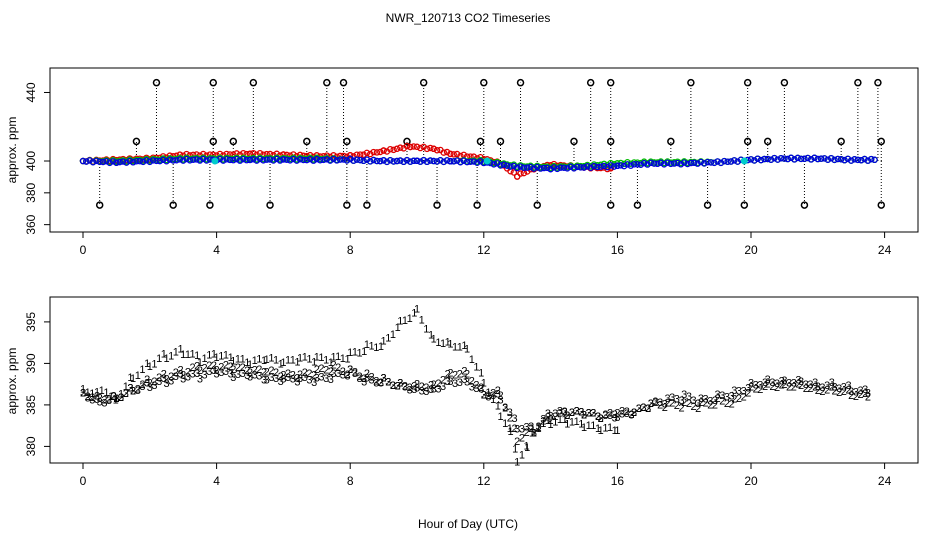 The height and width of the screenshot is (540, 936). What do you see at coordinates (486, 244) in the screenshot?
I see `top-x-ticks: 0 4 8 12 16 20 24` at bounding box center [486, 244].